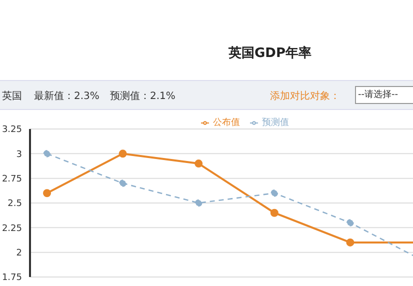 This screenshot has width=413, height=286. I want to click on y-tick-label: 1.75, so click(12, 278).